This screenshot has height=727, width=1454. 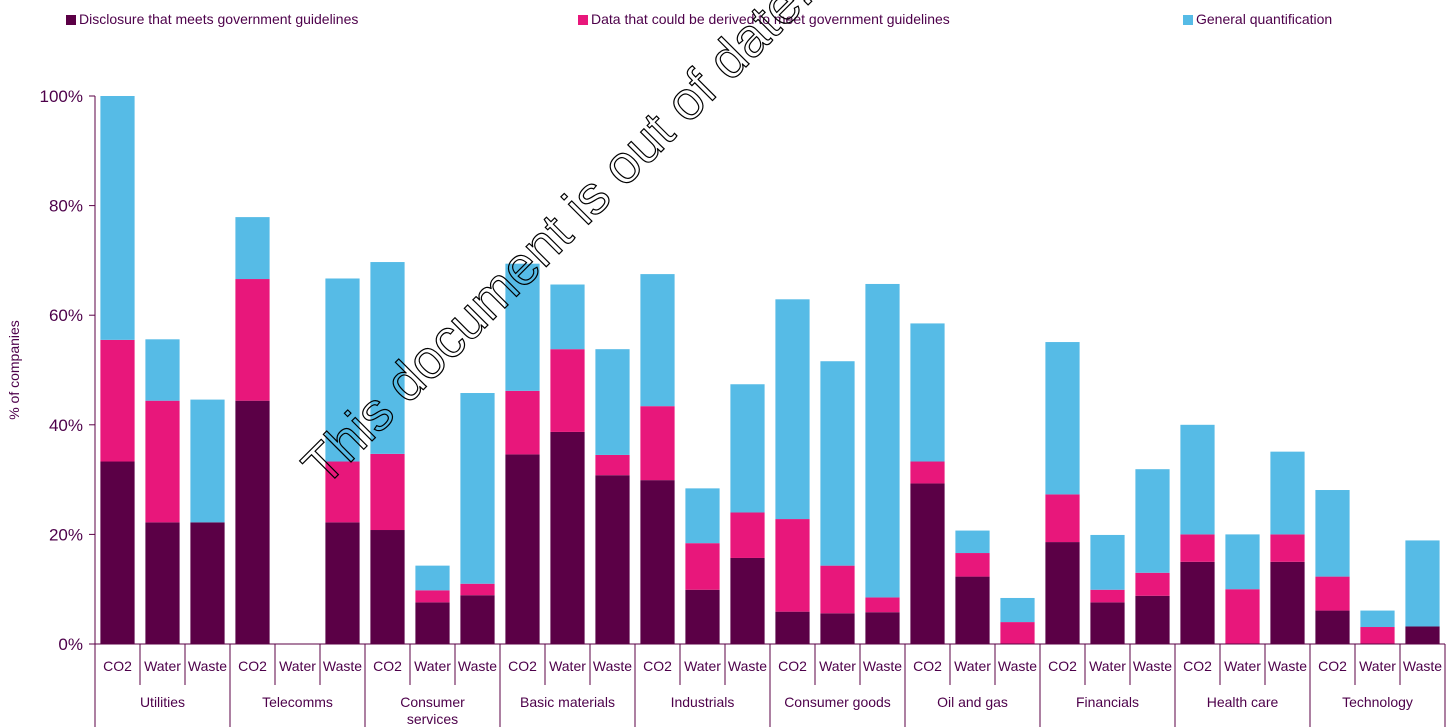 What do you see at coordinates (432, 710) in the screenshot?
I see `group-label: Consumer services` at bounding box center [432, 710].